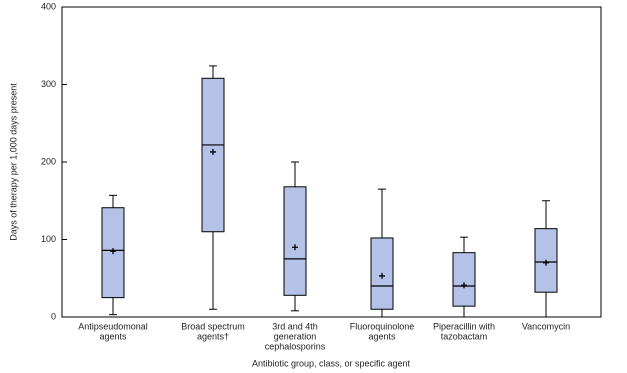 This screenshot has width=627, height=373. Describe the element at coordinates (546, 326) in the screenshot. I see `x-tick-label: Vancomycin` at that location.